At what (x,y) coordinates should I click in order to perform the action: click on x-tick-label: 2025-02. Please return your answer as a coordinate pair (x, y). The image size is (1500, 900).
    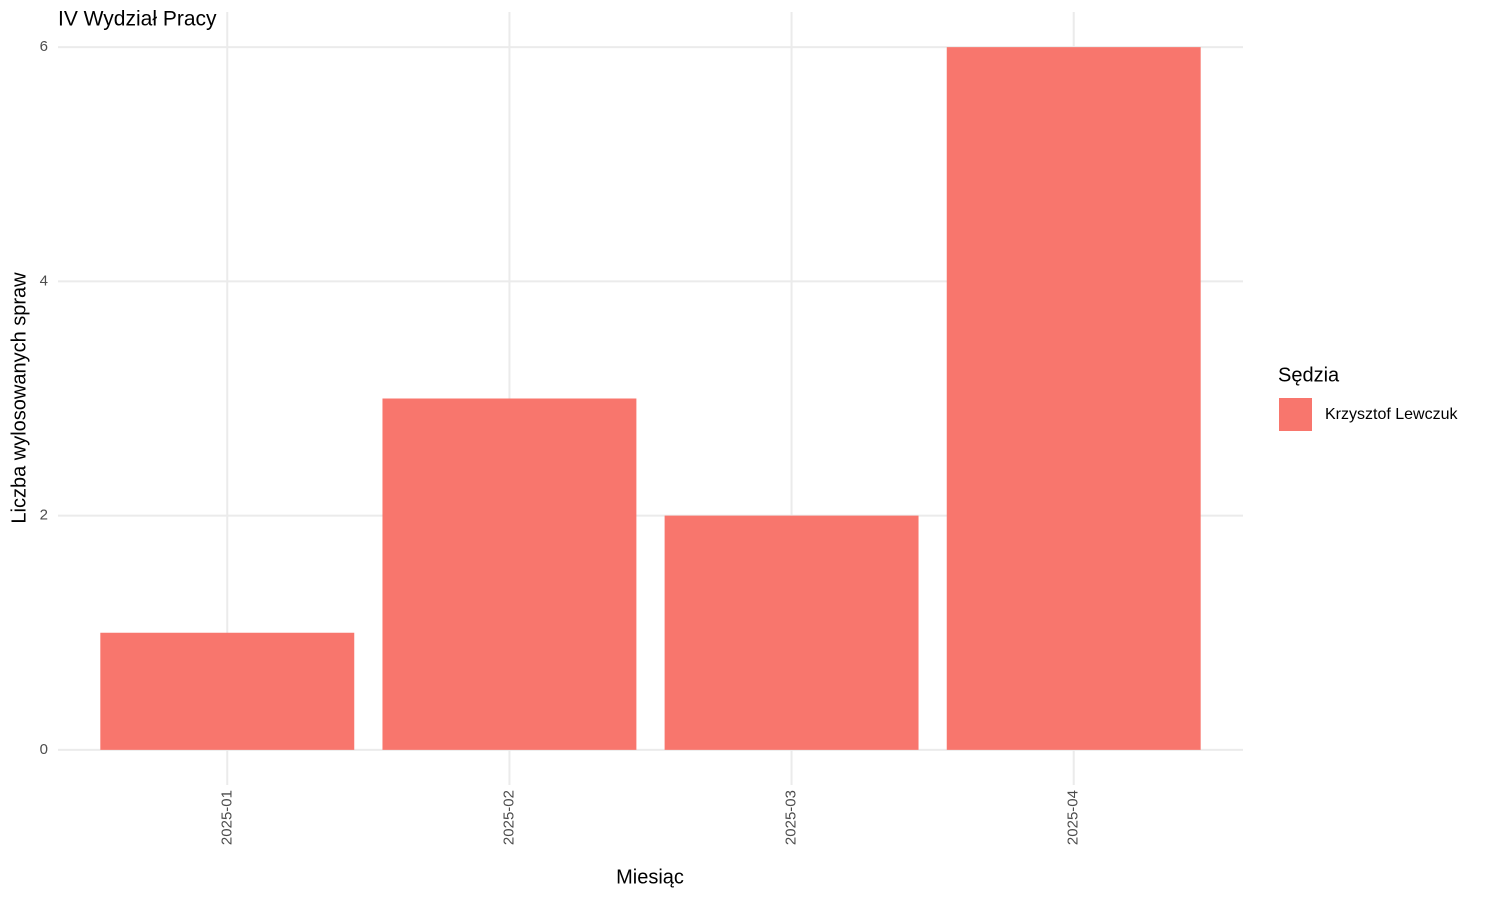
    Looking at the image, I should click on (508, 817).